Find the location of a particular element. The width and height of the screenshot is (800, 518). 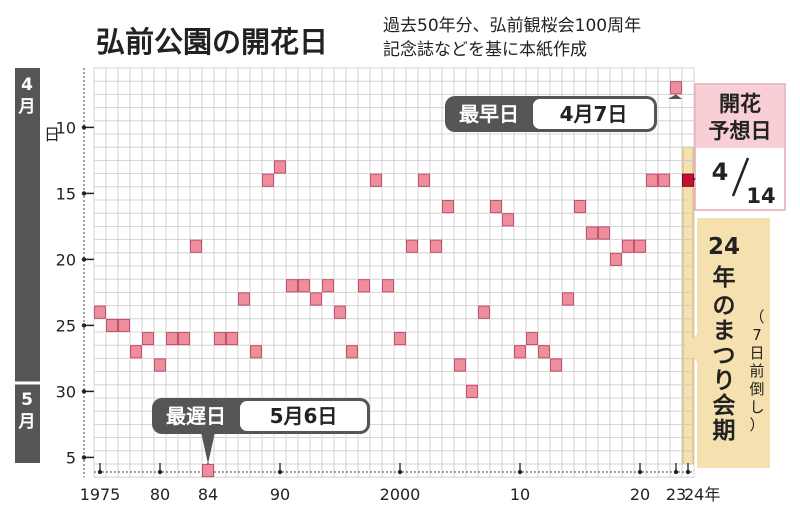

latest-callout: 最遅日 5月6日 is located at coordinates (261, 431).